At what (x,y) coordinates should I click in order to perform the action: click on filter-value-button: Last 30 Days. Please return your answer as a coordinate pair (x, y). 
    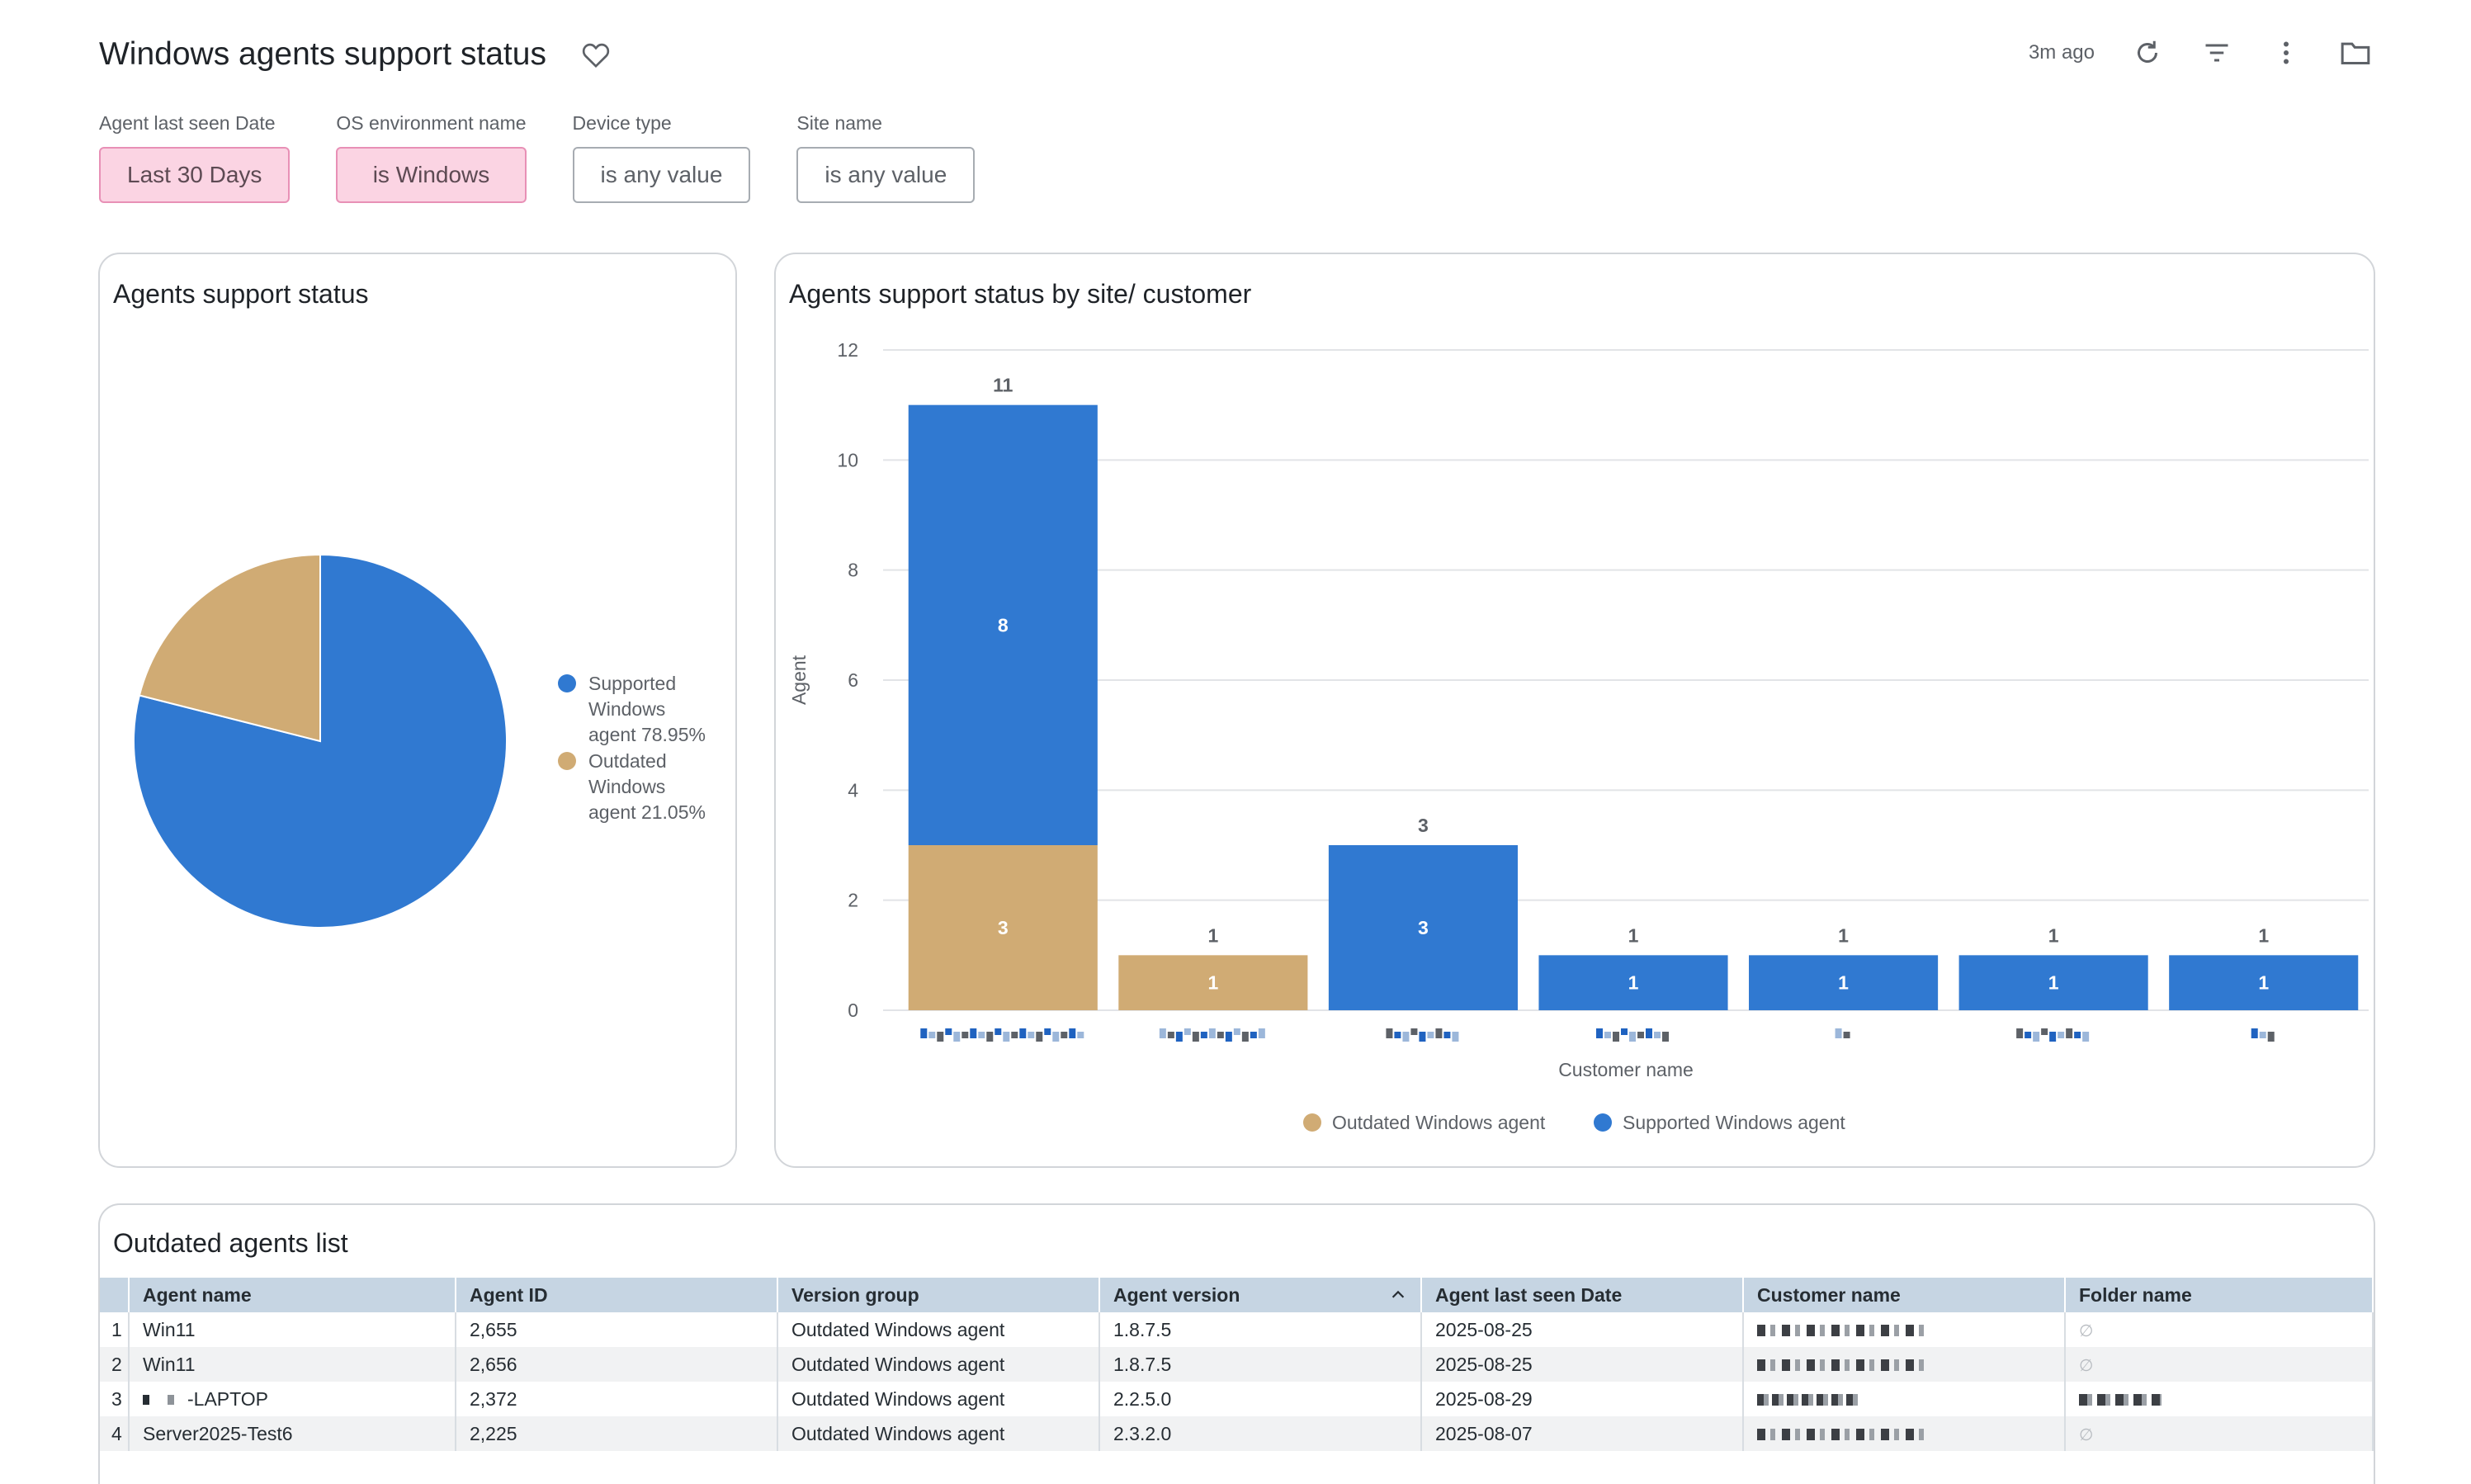
    Looking at the image, I should click on (195, 175).